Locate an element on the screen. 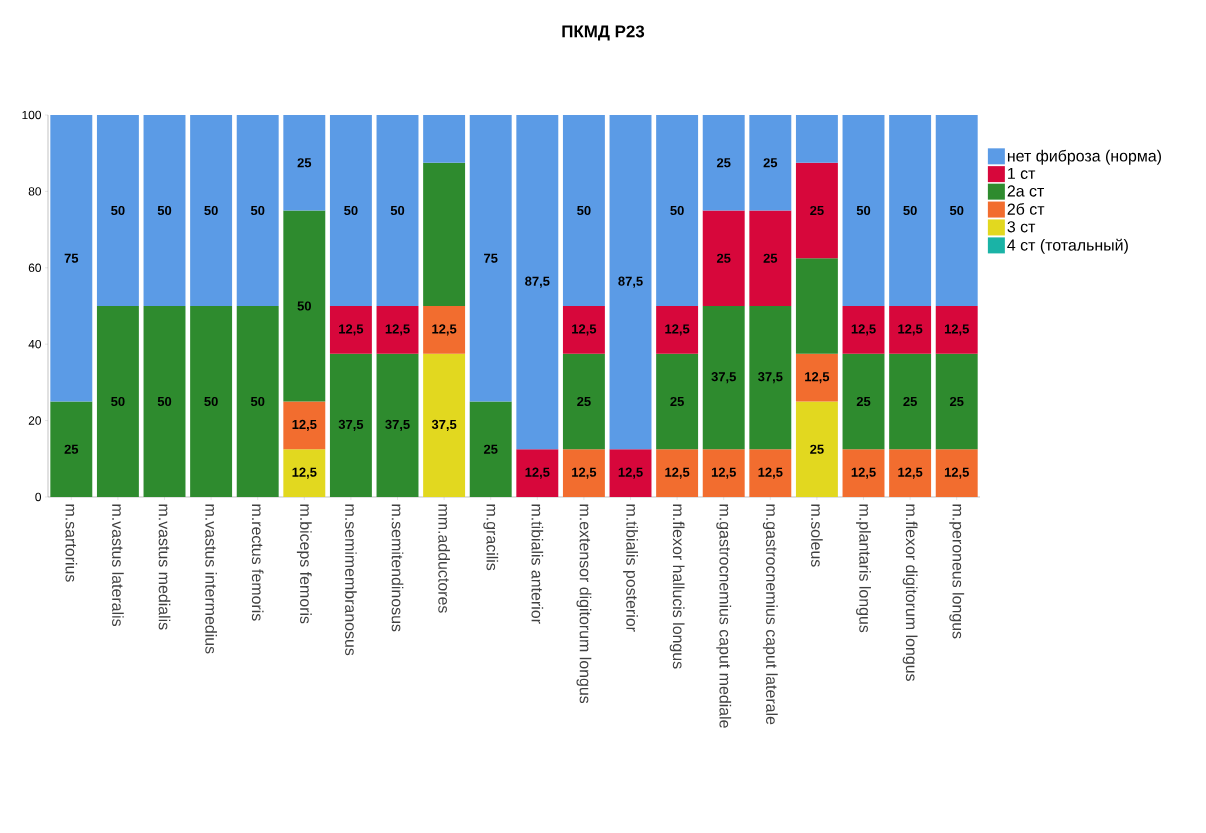  y-tick-label: 0 is located at coordinates (38, 497).